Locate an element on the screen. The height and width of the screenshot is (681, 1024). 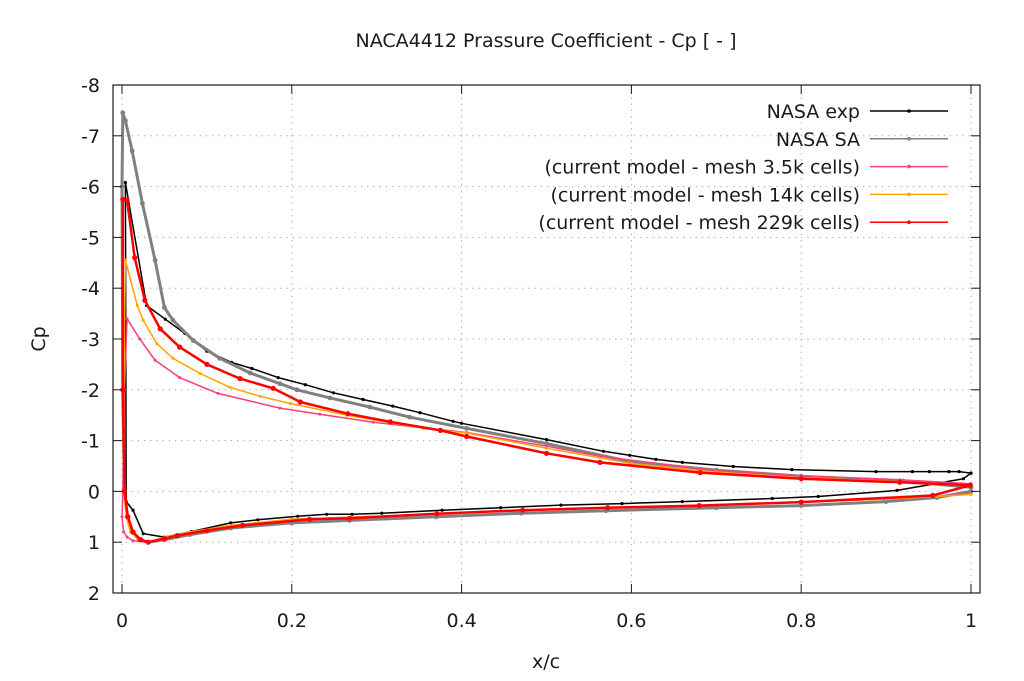
y-tick-label: -1 is located at coordinates (90, 442).